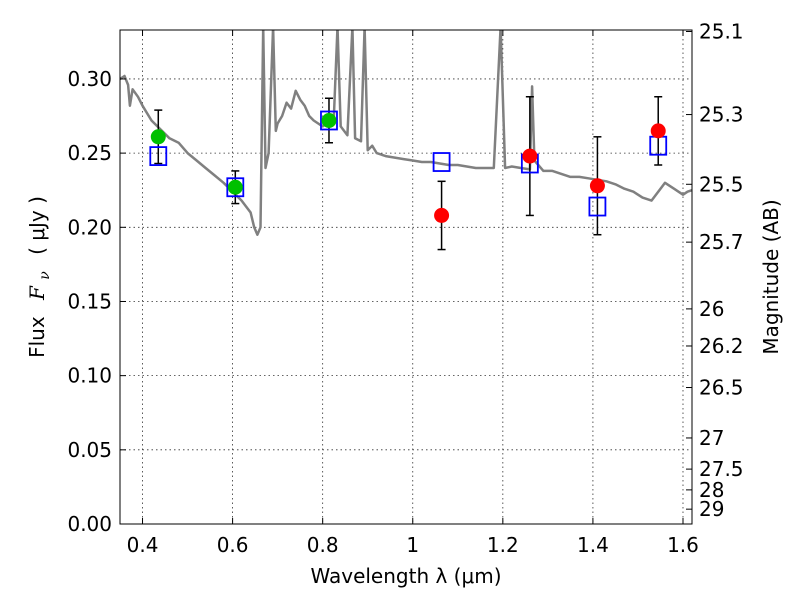 The height and width of the screenshot is (600, 800). Describe the element at coordinates (89, 376) in the screenshot. I see `y-tick-label: 0.10` at that location.